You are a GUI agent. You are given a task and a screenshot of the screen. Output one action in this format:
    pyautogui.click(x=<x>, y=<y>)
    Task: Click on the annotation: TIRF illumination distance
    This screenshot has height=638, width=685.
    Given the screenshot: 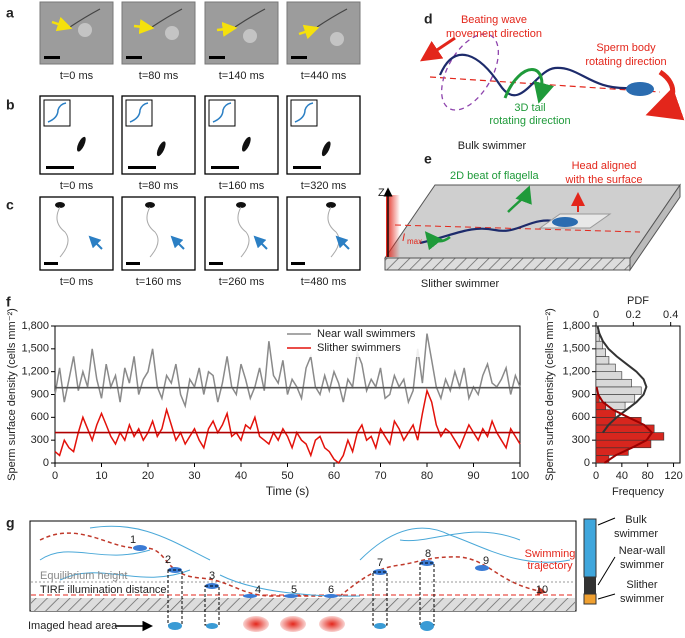 What is the action you would take?
    pyautogui.click(x=103, y=590)
    